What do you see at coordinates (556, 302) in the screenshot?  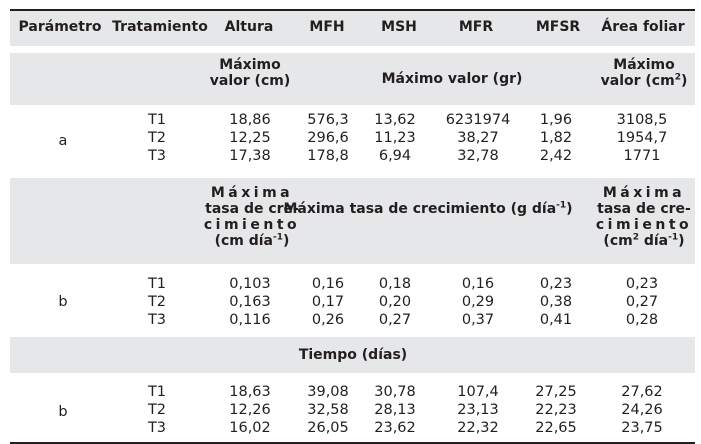 I see `cell-mfsr: 0,38` at bounding box center [556, 302].